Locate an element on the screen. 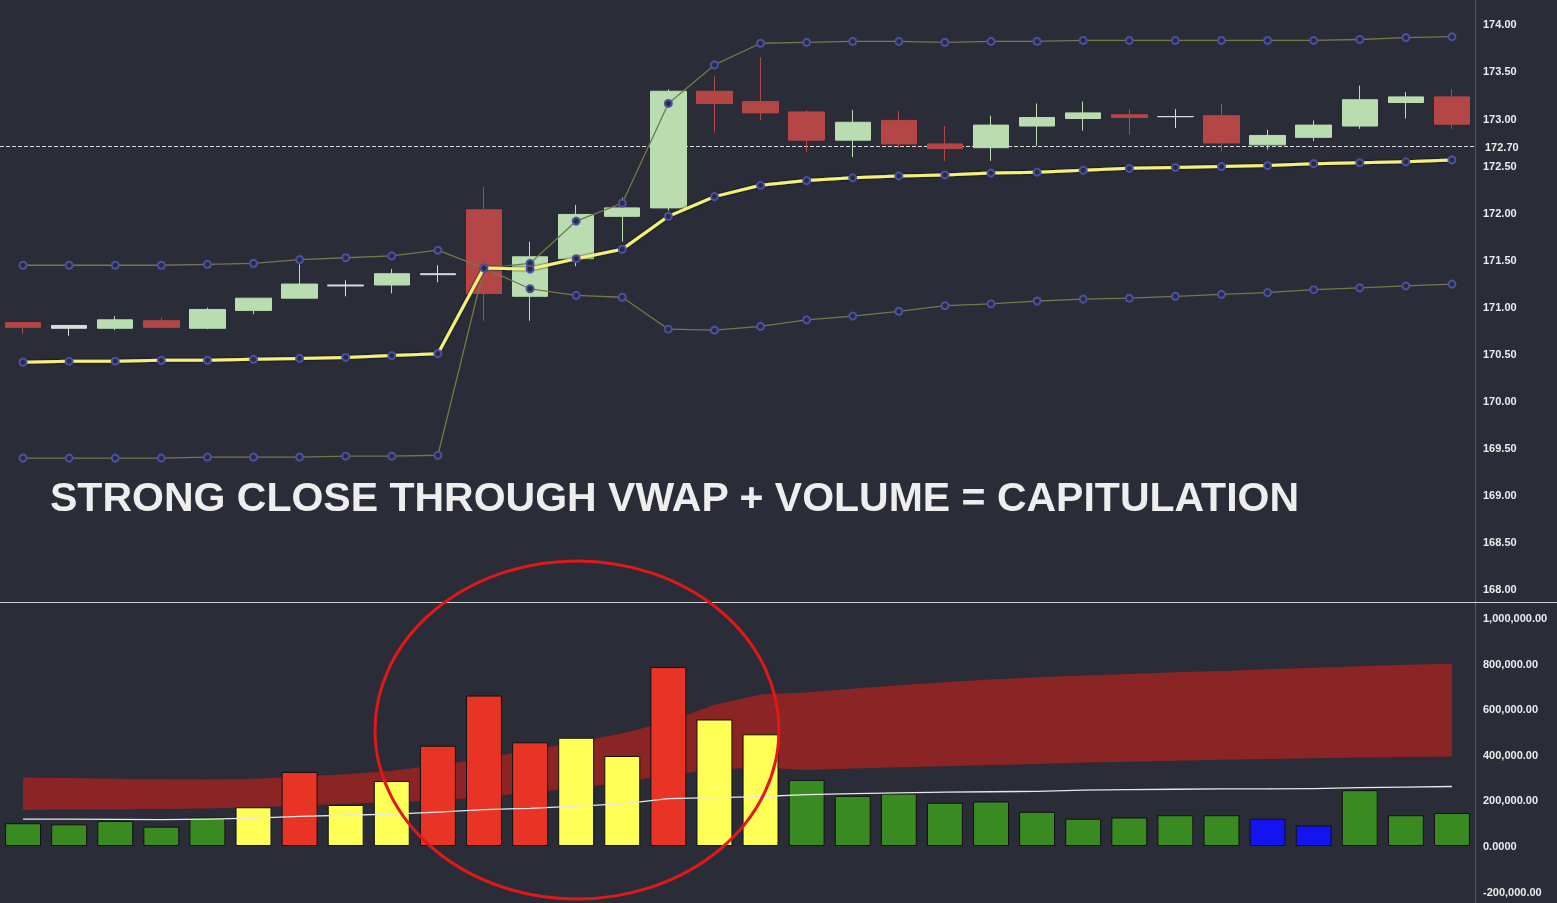 The height and width of the screenshot is (903, 1557). y-tick-label: 174.00 is located at coordinates (1500, 24).